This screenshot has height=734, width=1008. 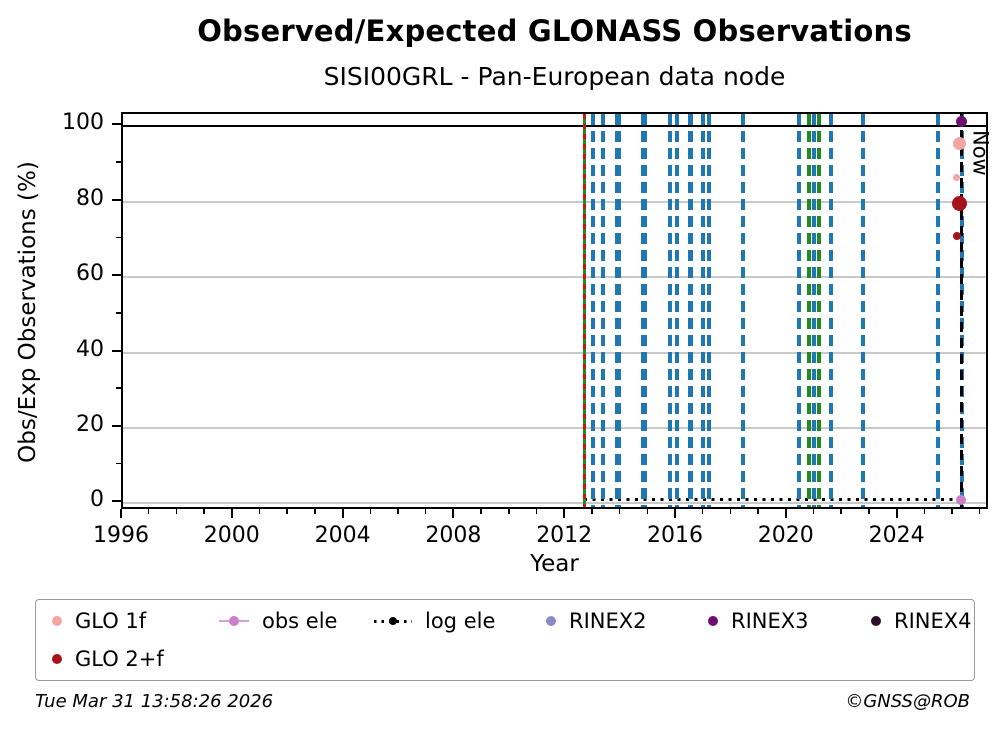 What do you see at coordinates (608, 621) in the screenshot?
I see `legend-label-rinex2: RINEX2` at bounding box center [608, 621].